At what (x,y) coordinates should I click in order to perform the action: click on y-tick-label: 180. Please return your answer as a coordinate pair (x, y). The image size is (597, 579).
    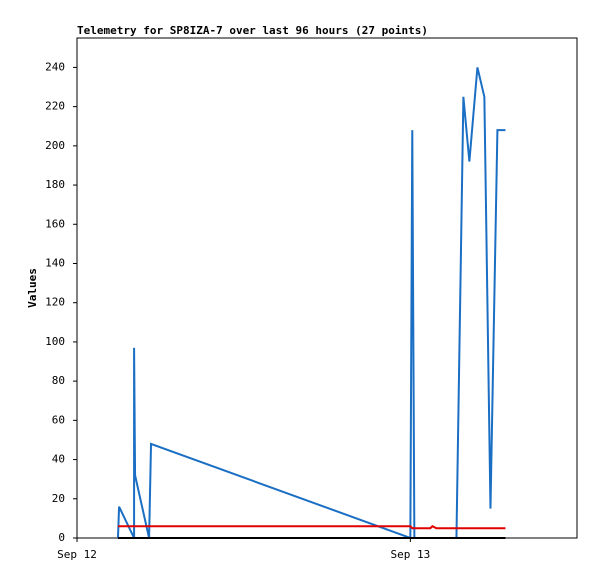
    Looking at the image, I should click on (55, 184).